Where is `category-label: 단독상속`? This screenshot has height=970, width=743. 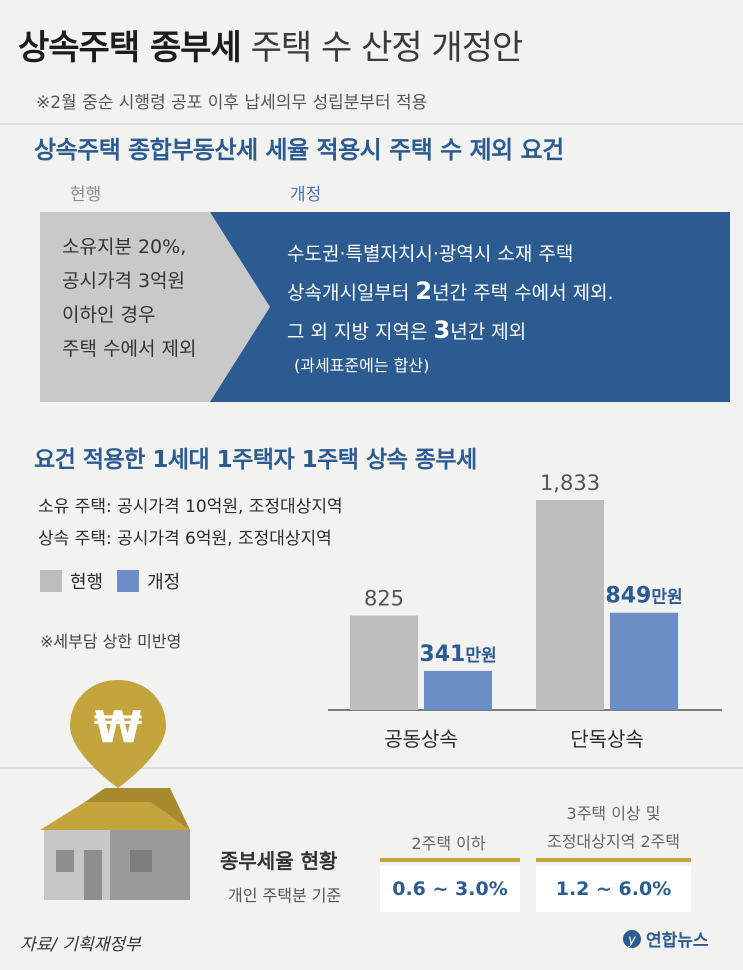
category-label: 단독상속 is located at coordinates (607, 739).